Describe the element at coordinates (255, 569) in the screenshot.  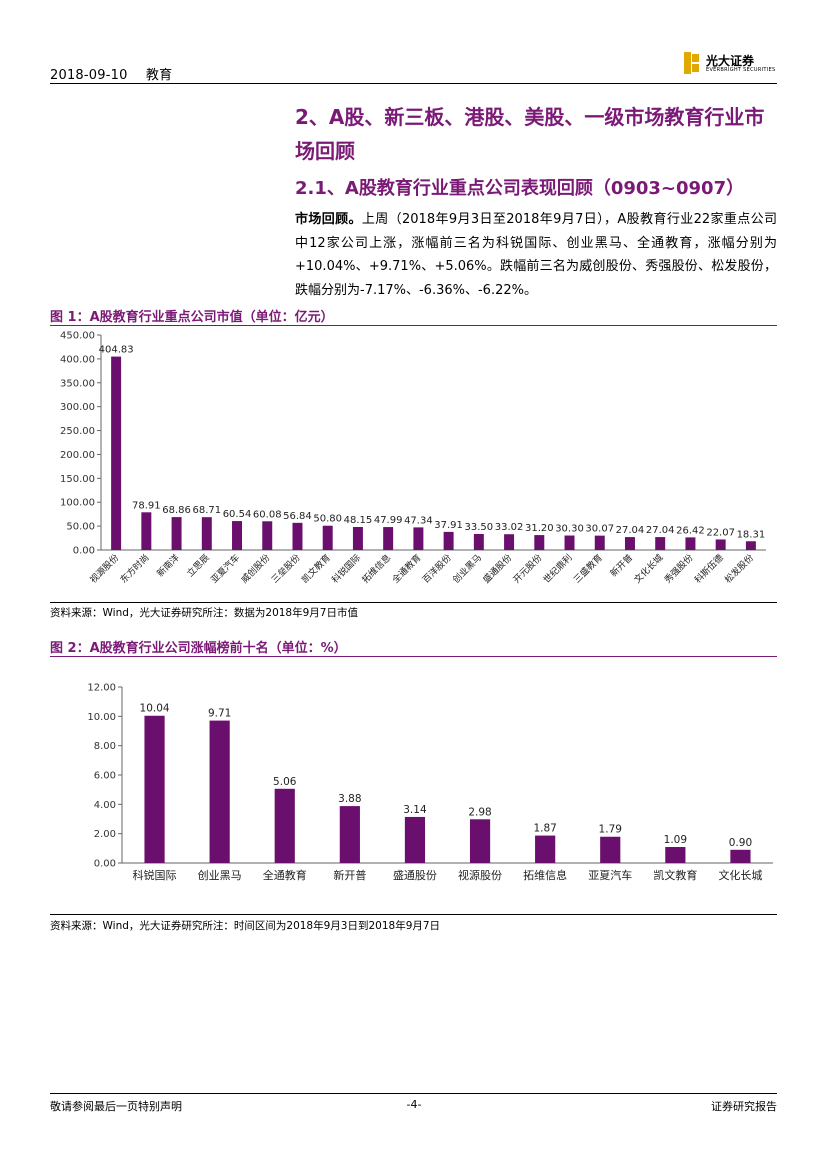
I see `x-category-label: 威创股份` at that location.